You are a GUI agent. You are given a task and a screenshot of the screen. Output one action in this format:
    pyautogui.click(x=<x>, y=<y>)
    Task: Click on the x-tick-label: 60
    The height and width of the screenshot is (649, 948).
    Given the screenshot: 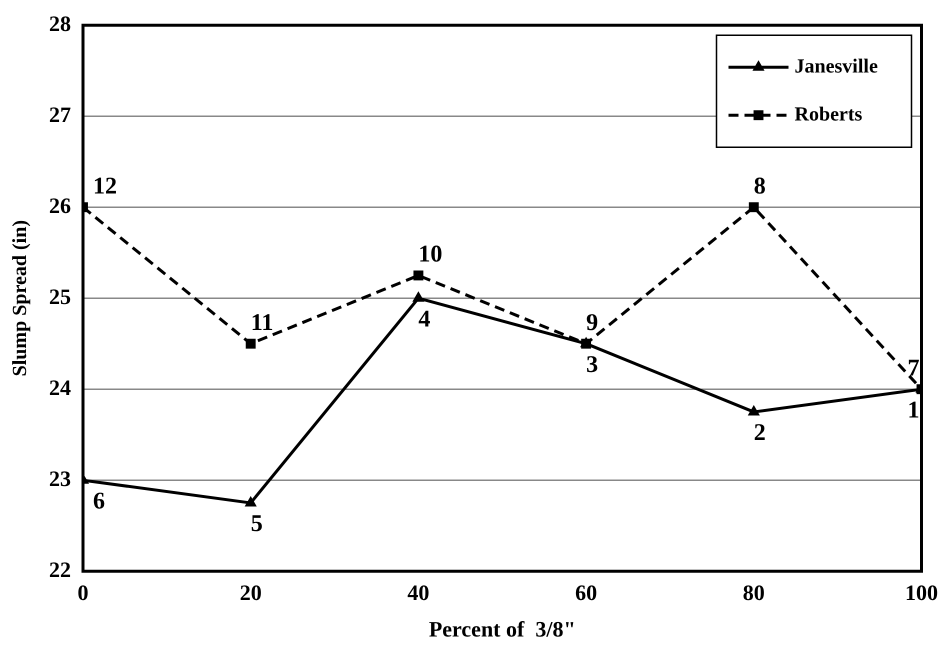 What is the action you would take?
    pyautogui.click(x=586, y=593)
    